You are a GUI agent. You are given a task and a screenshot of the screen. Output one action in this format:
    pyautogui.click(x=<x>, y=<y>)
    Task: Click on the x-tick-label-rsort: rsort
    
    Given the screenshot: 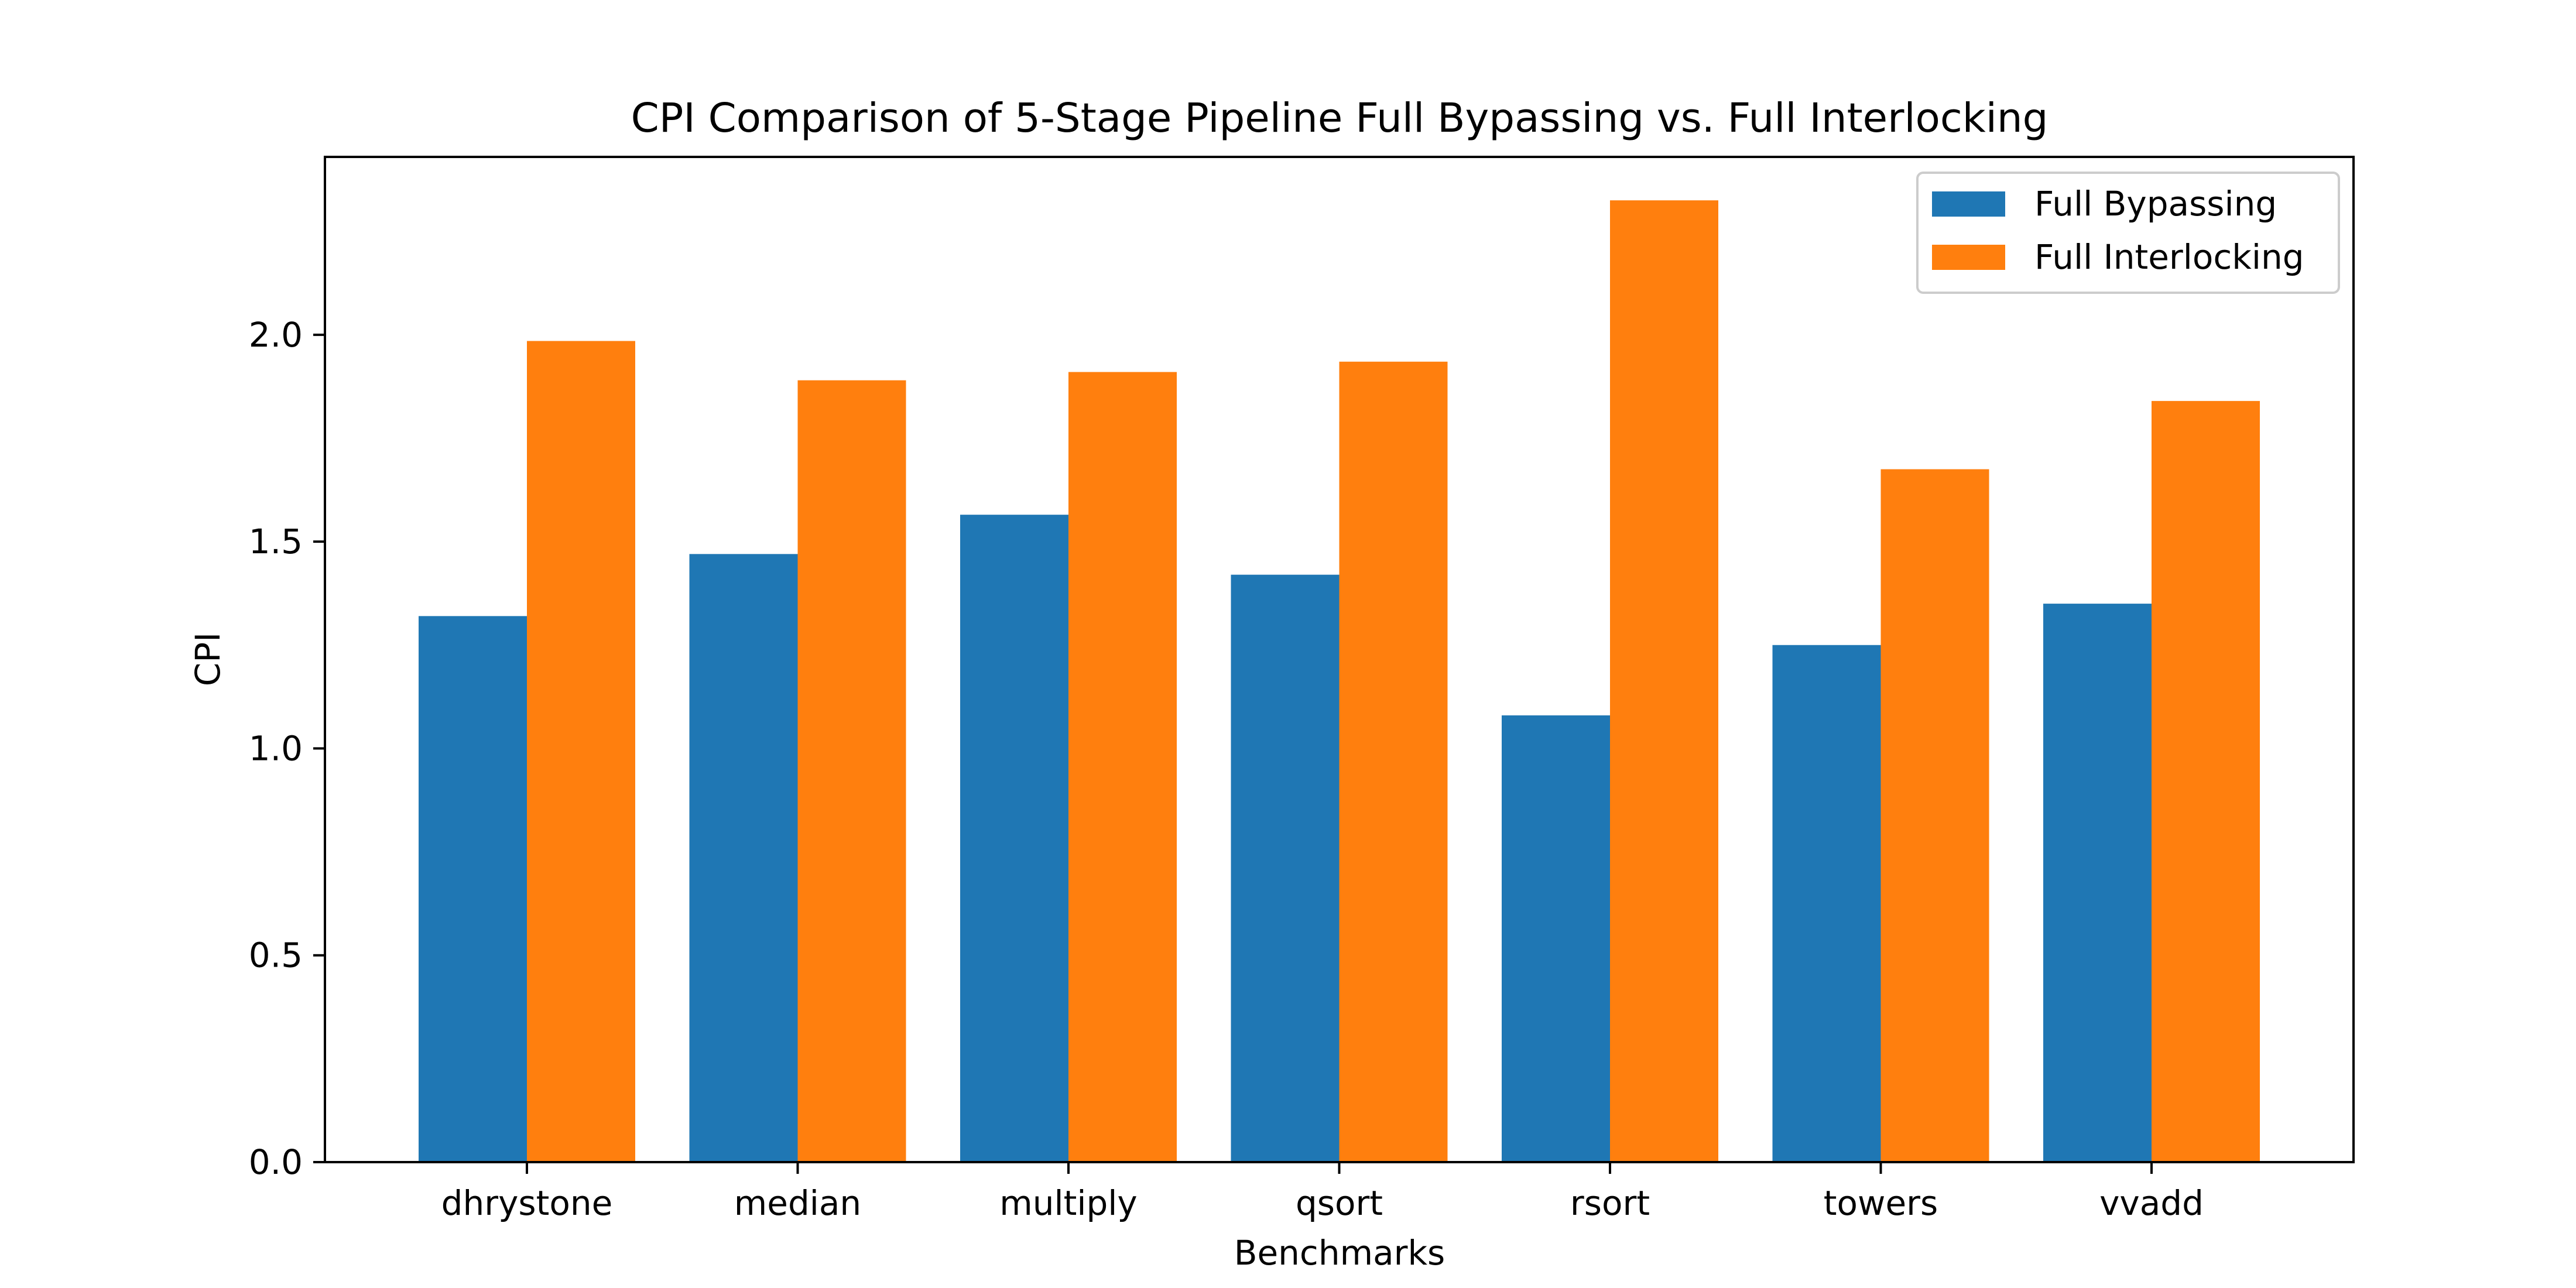 What is the action you would take?
    pyautogui.click(x=1610, y=1203)
    